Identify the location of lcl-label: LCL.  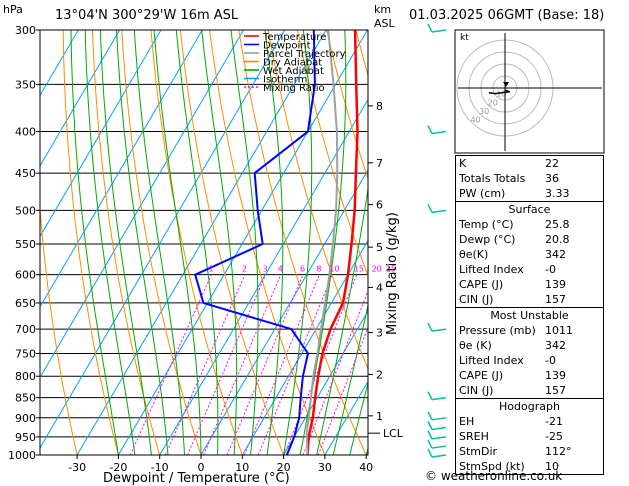
(393, 433).